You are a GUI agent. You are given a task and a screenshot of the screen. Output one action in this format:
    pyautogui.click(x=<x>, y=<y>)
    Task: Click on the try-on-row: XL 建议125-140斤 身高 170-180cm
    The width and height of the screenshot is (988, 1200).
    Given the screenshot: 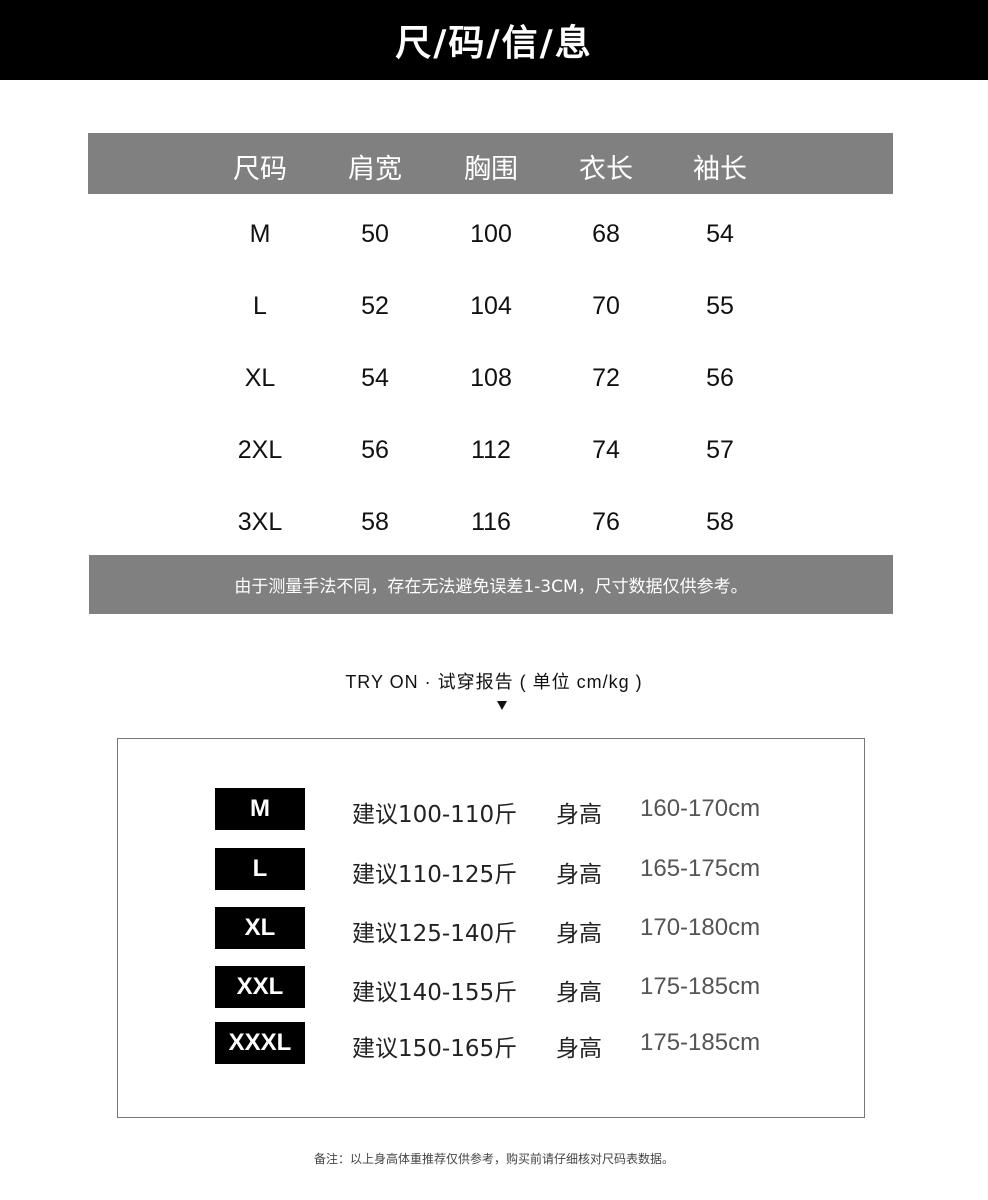 What is the action you would take?
    pyautogui.click(x=494, y=929)
    